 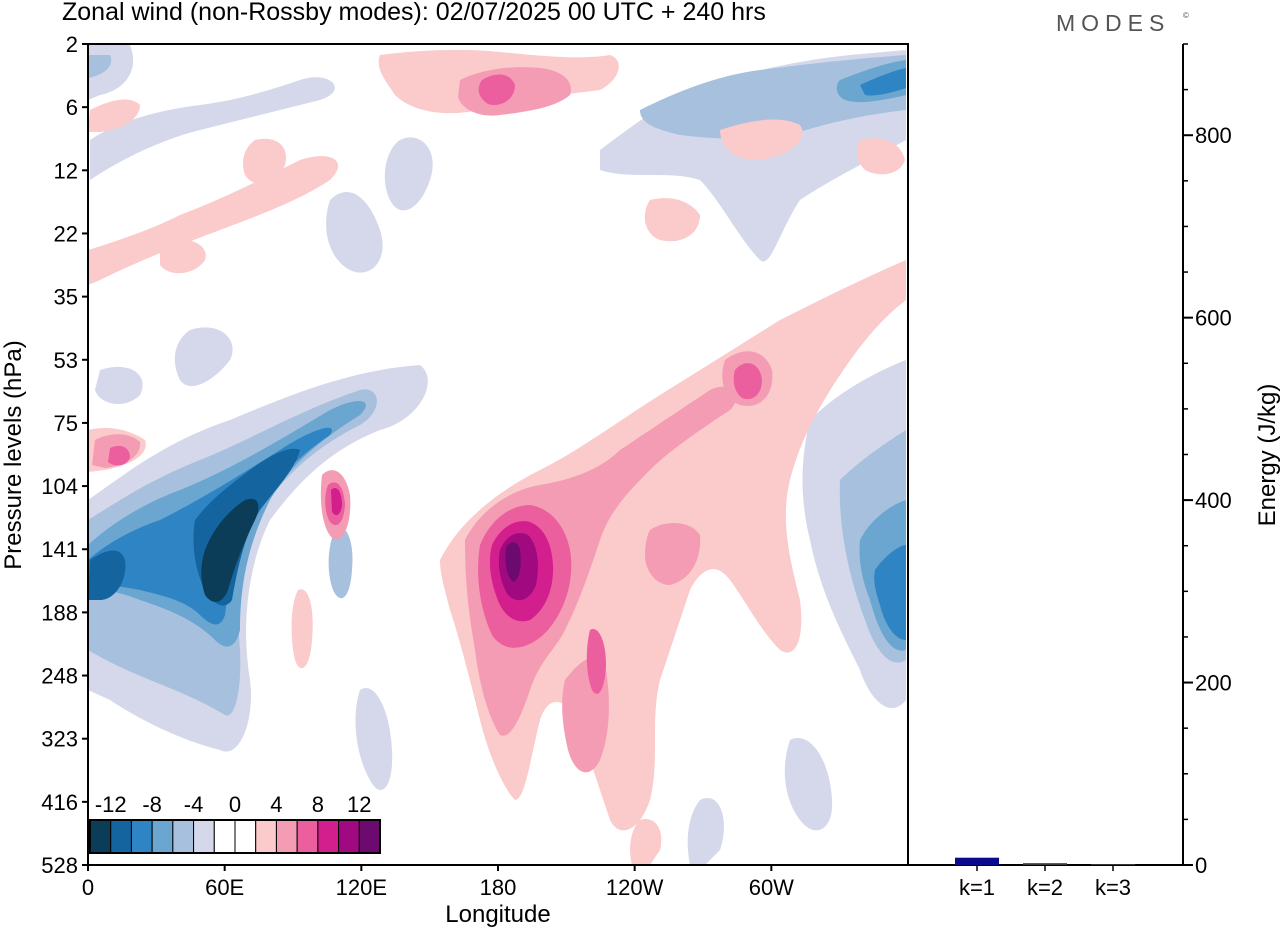 What do you see at coordinates (64, 455) in the screenshot?
I see `pressure-axis: 2 6 12 22 35 53 75 104 141 188 248 323 416 528` at bounding box center [64, 455].